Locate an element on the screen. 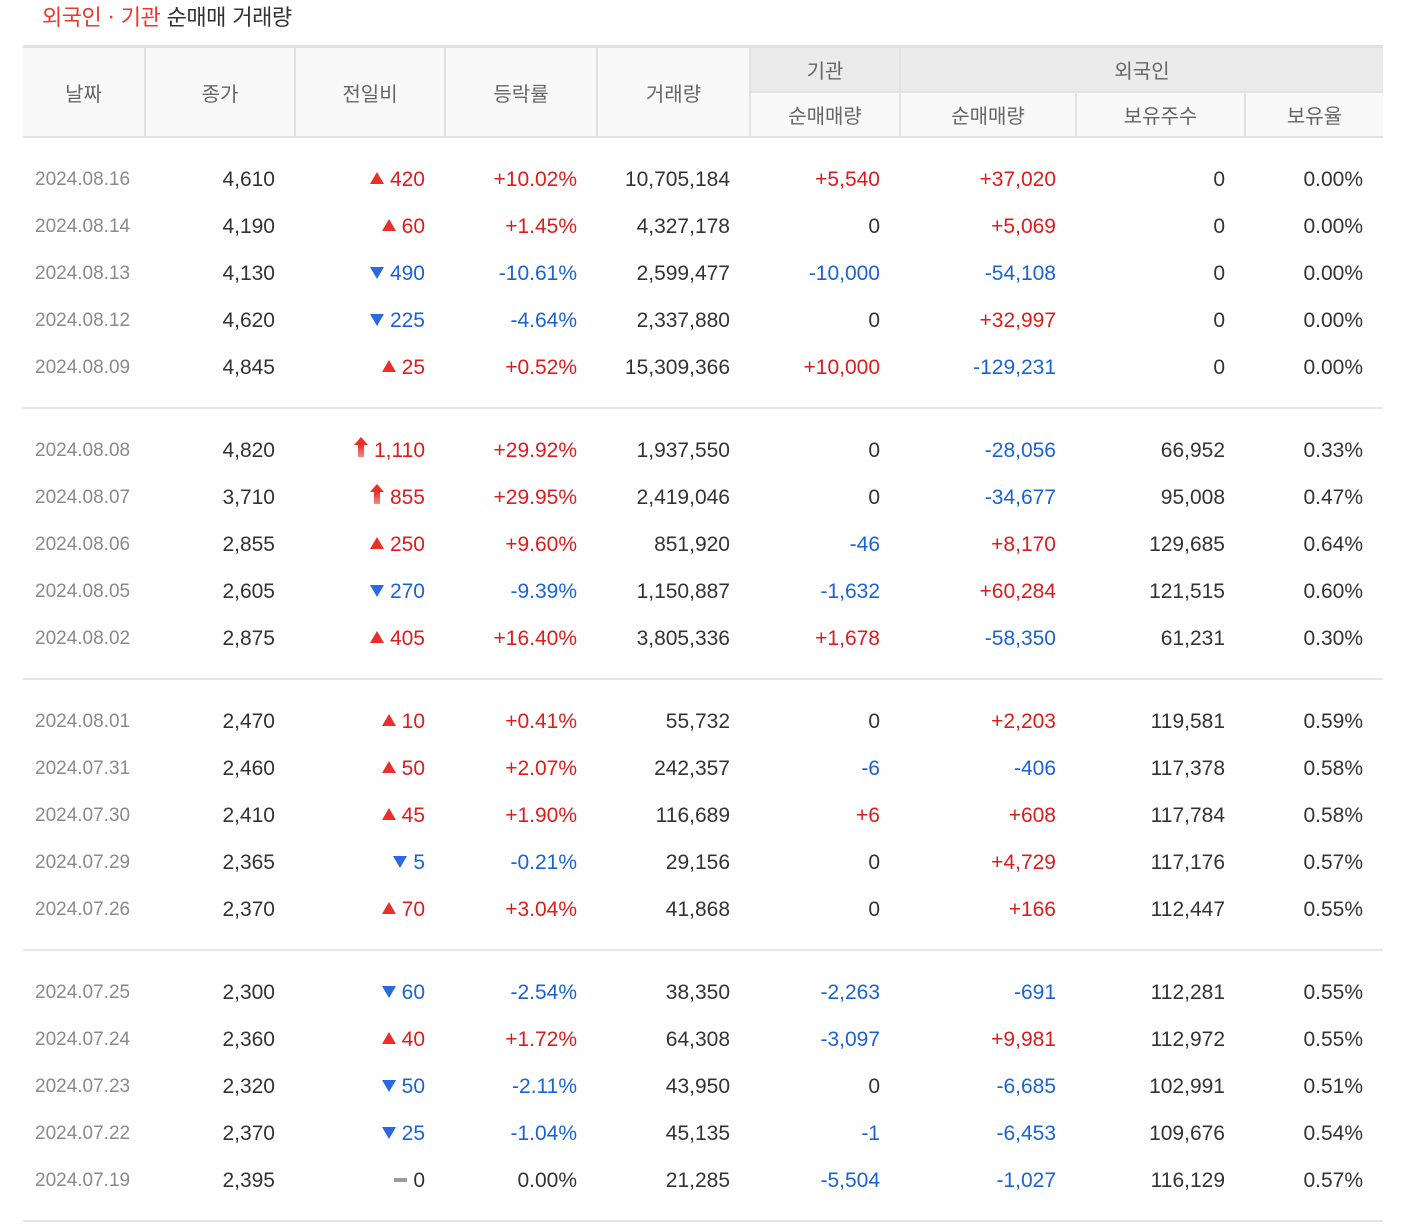 The image size is (1414, 1226). cell-rate: -2.11% is located at coordinates (544, 1086).